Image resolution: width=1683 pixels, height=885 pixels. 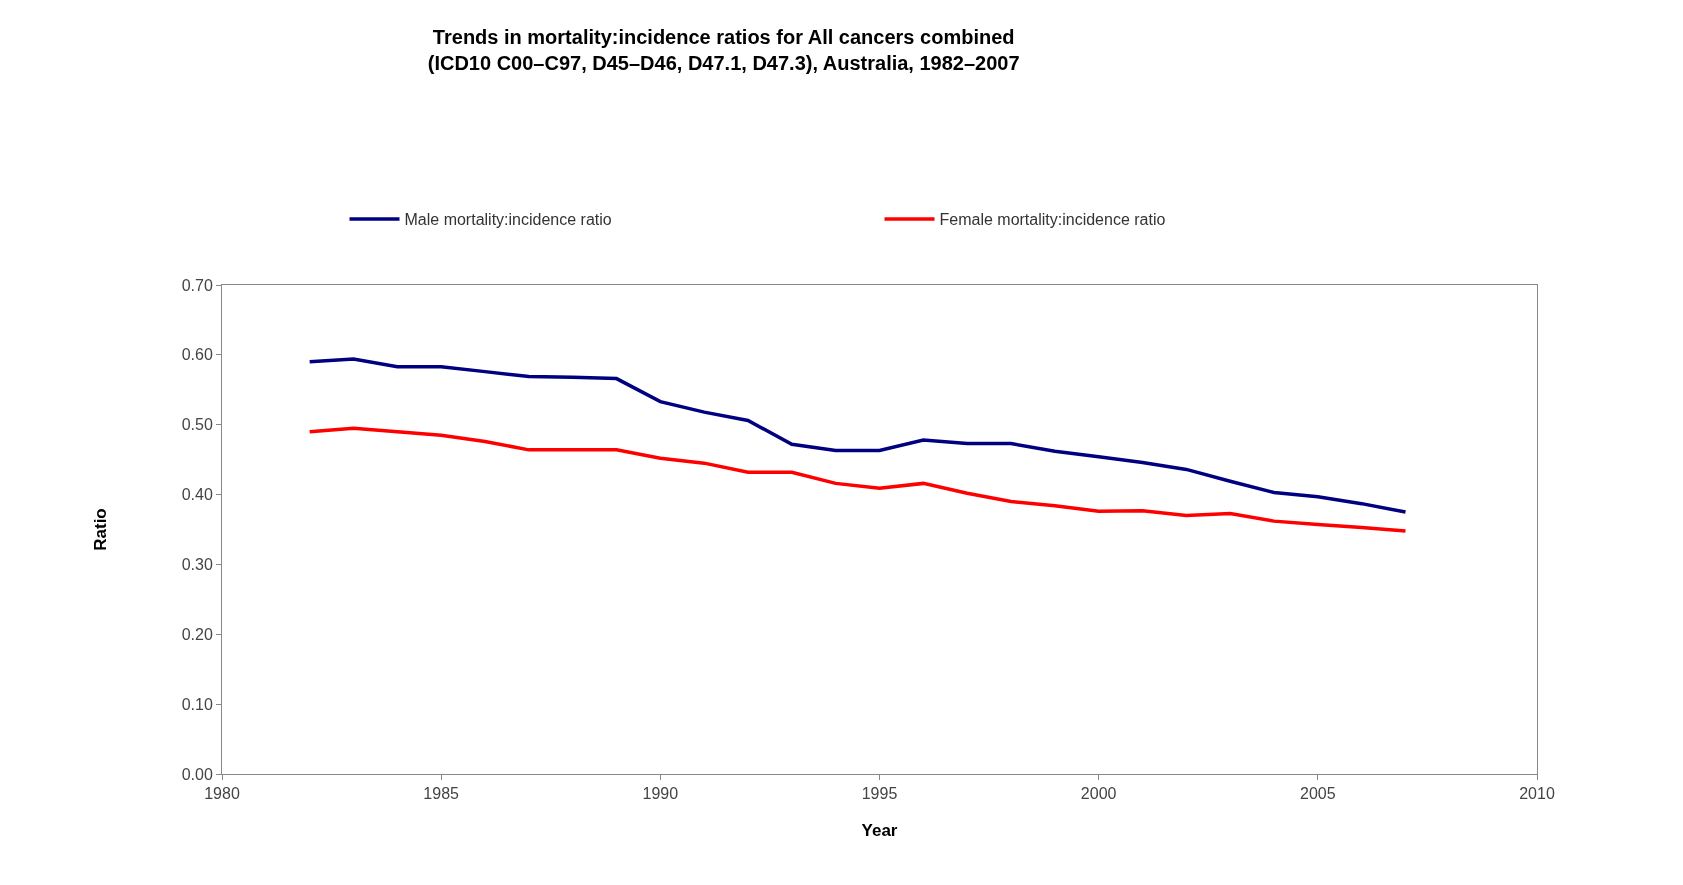 What do you see at coordinates (1318, 794) in the screenshot?
I see `x-tick-label: 2005` at bounding box center [1318, 794].